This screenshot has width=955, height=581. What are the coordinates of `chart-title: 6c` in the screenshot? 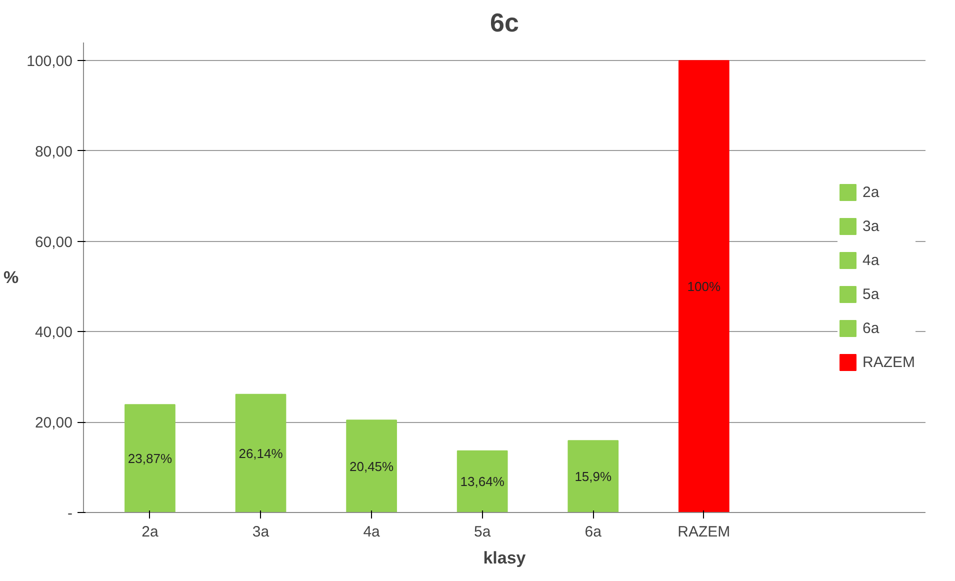 It's located at (504, 23).